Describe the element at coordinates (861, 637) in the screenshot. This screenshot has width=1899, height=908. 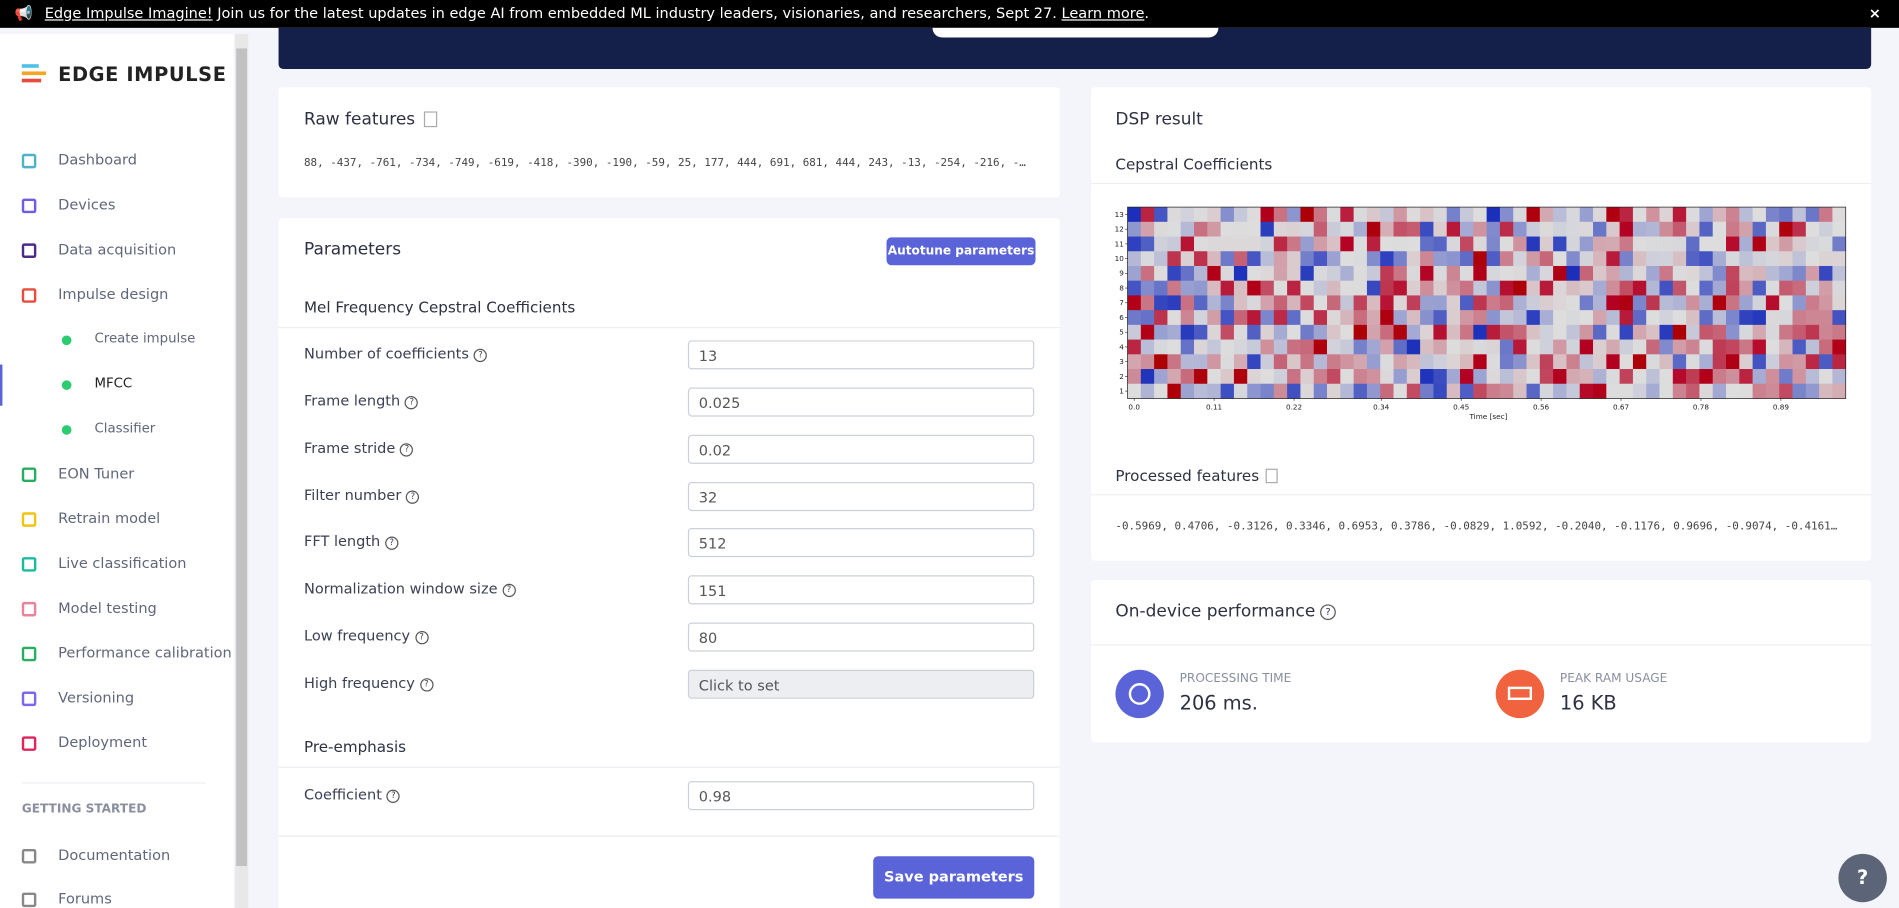
I see `input: 80` at that location.